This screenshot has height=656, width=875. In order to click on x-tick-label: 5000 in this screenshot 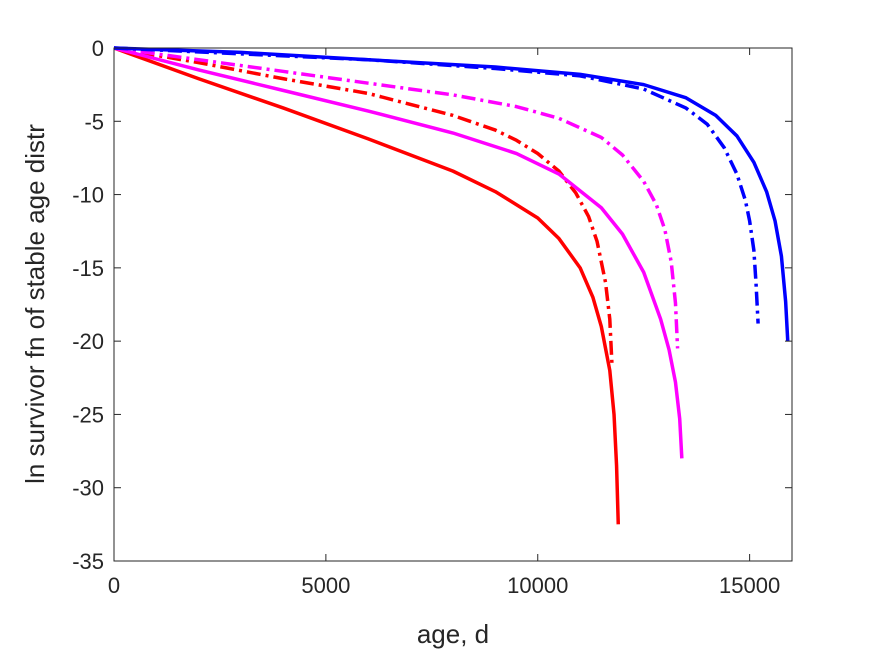, I will do `click(325, 585)`.